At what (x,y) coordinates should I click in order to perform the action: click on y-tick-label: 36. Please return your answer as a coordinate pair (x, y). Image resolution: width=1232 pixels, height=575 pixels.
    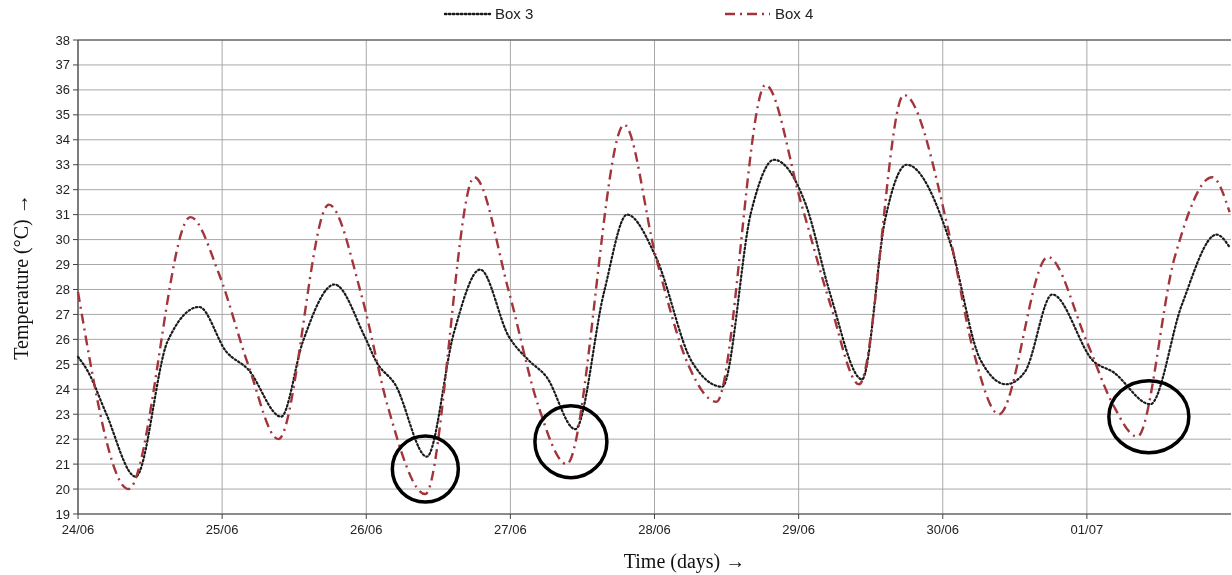
    Looking at the image, I should click on (62, 90).